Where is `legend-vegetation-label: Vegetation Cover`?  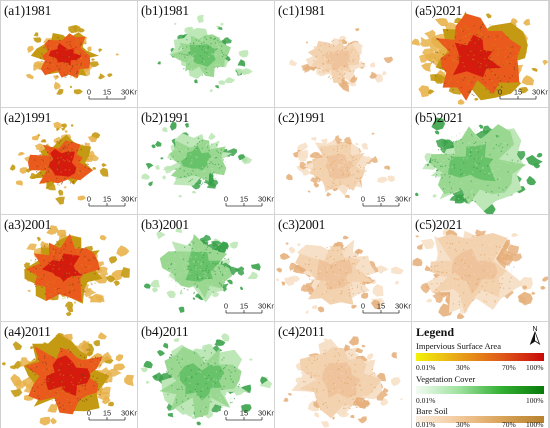
legend-vegetation-label: Vegetation Cover is located at coordinates (446, 379).